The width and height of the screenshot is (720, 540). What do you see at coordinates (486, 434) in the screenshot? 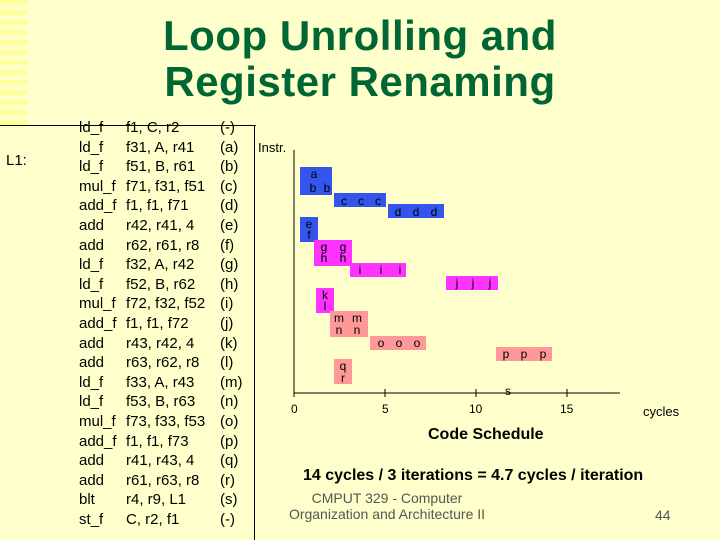
I see `schedule-caption: Code Schedule` at bounding box center [486, 434].